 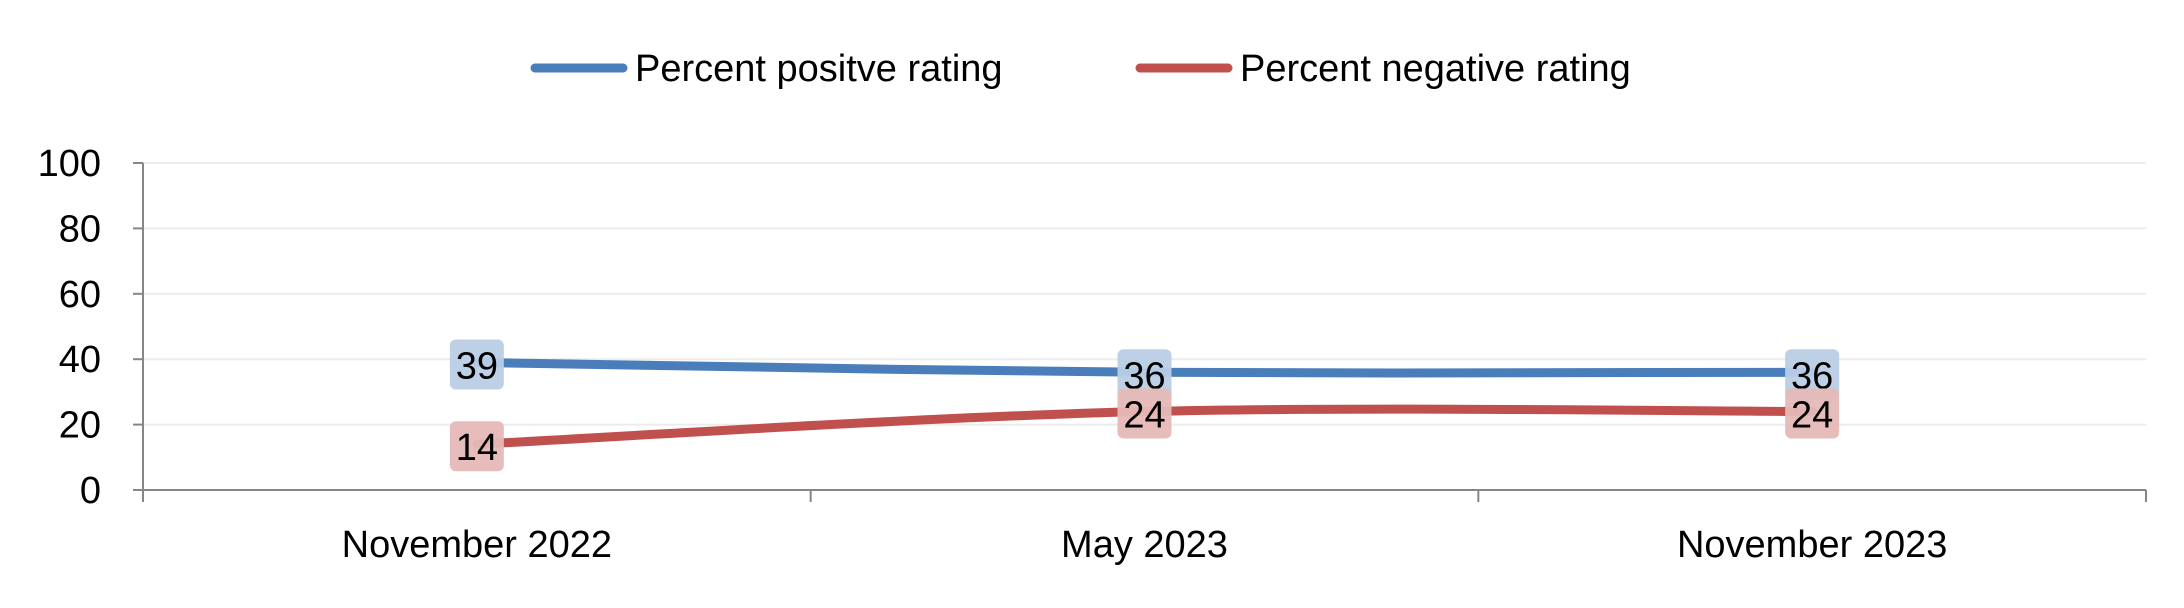 What do you see at coordinates (69, 164) in the screenshot?
I see `y-tick-label: 100` at bounding box center [69, 164].